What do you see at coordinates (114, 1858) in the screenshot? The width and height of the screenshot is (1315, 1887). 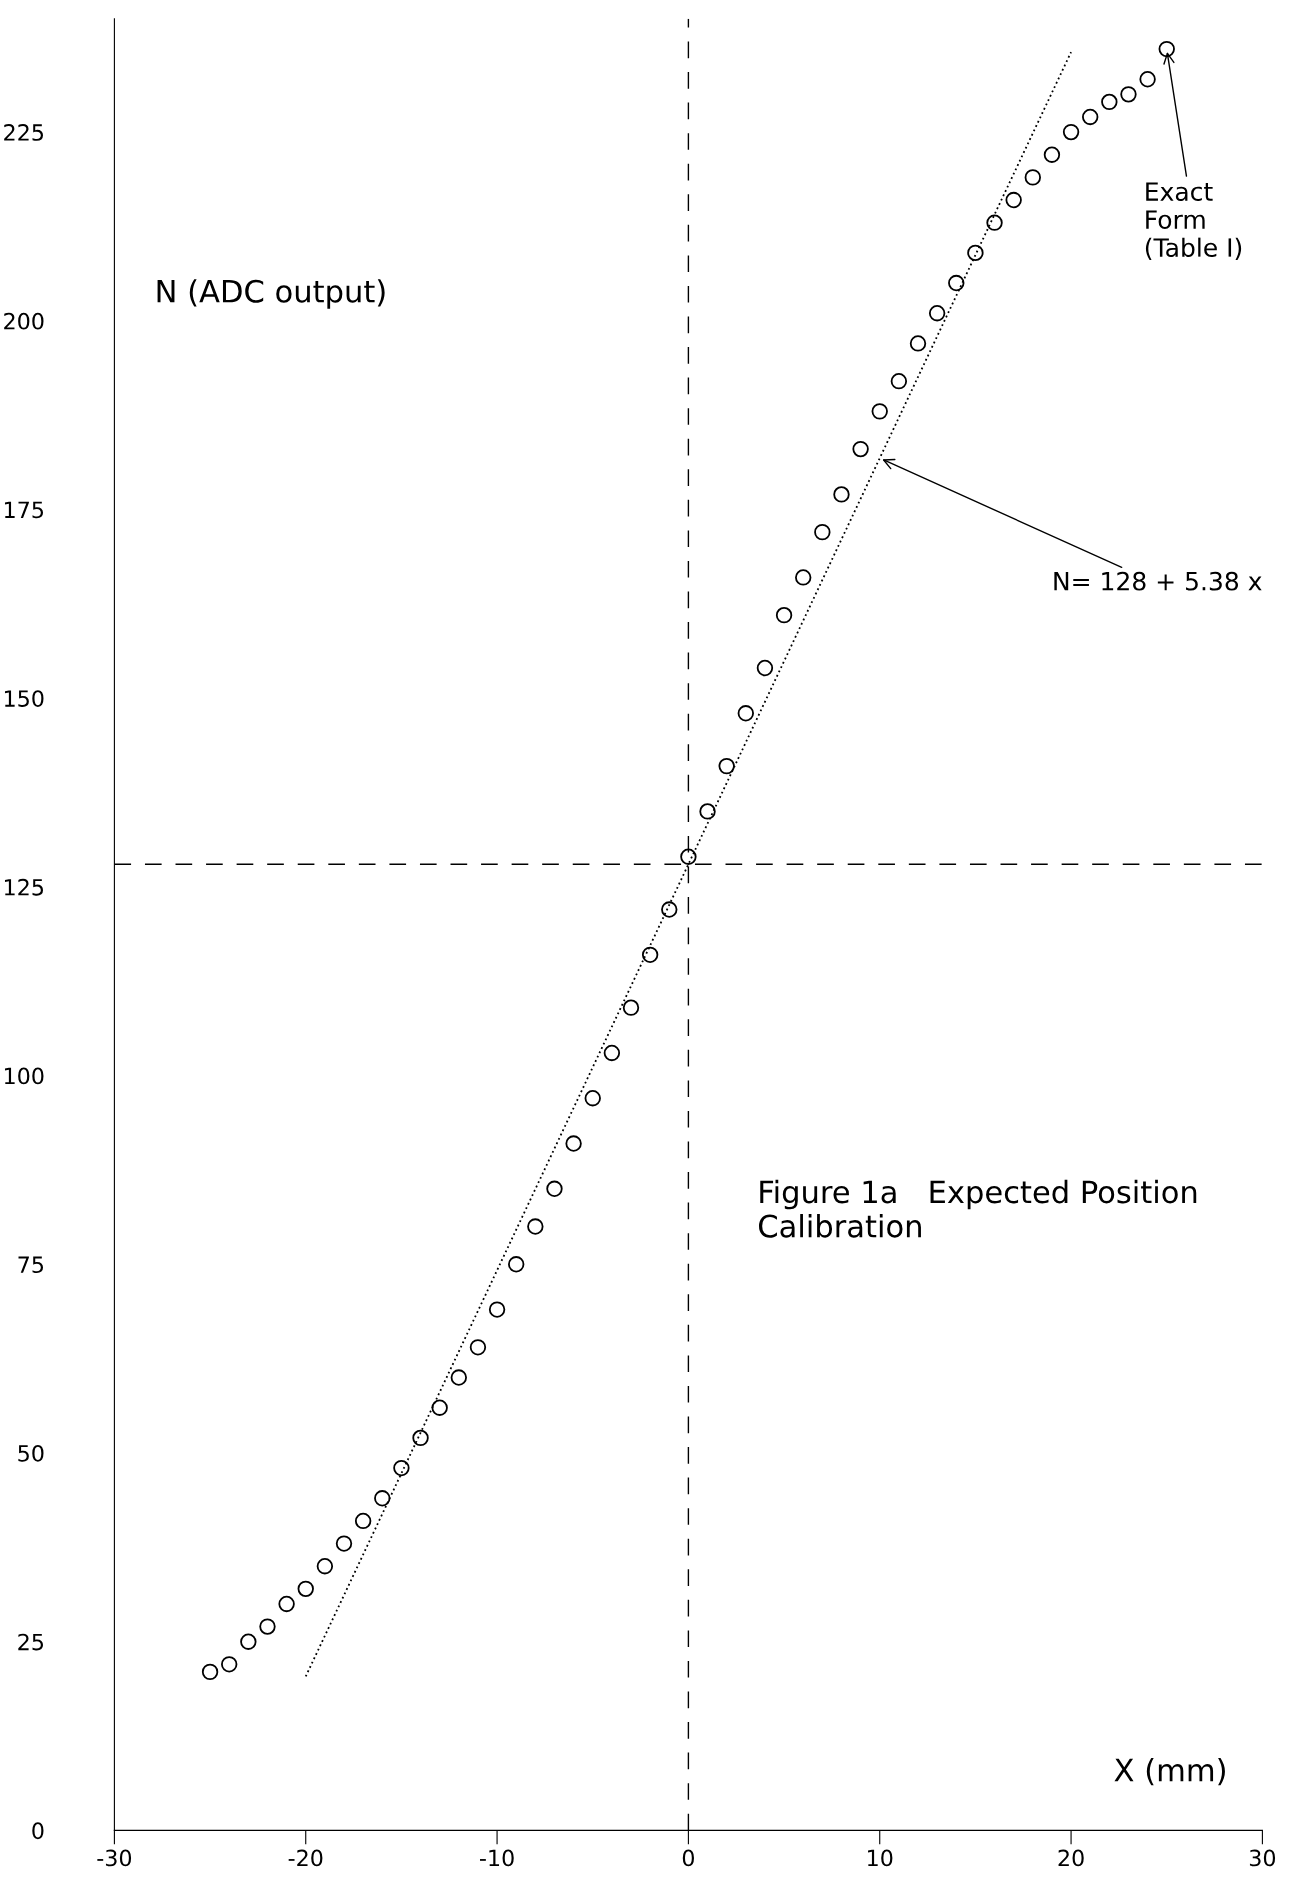 I see `x-tick-label: -30` at bounding box center [114, 1858].